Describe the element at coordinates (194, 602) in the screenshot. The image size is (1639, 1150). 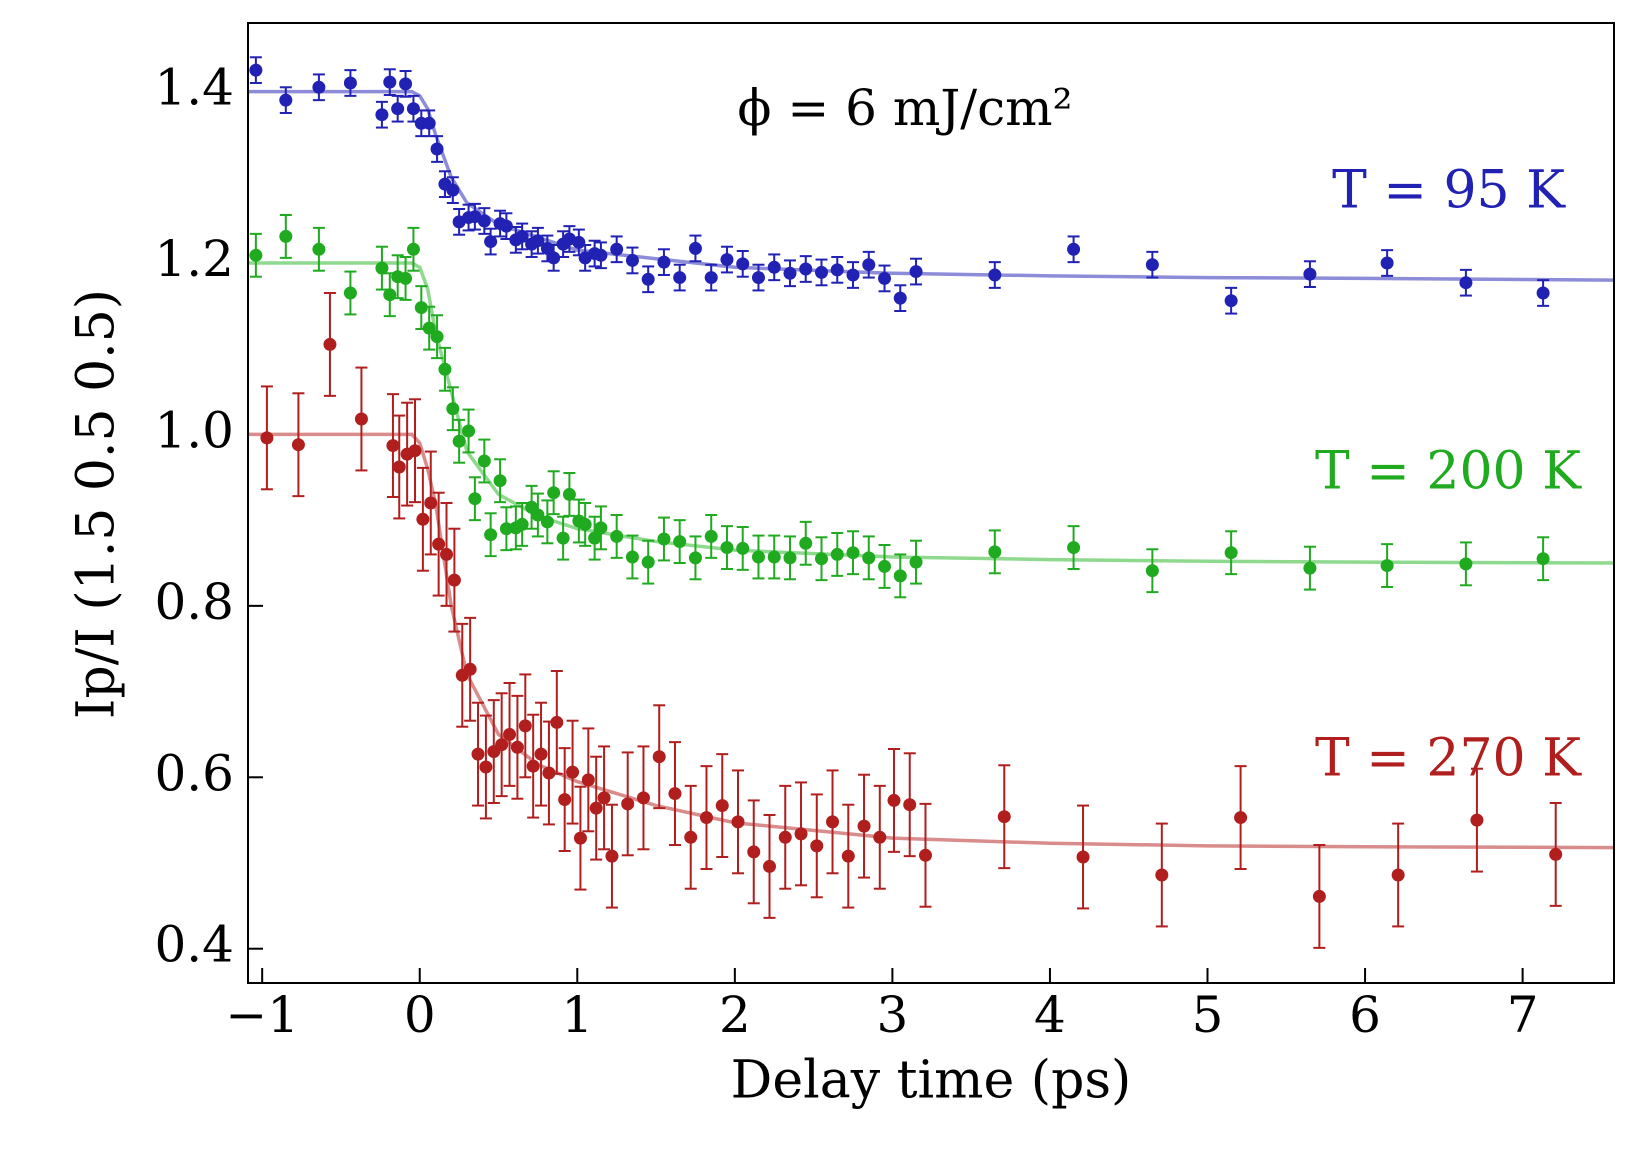
I see `y-tick-label: 0.8` at that location.